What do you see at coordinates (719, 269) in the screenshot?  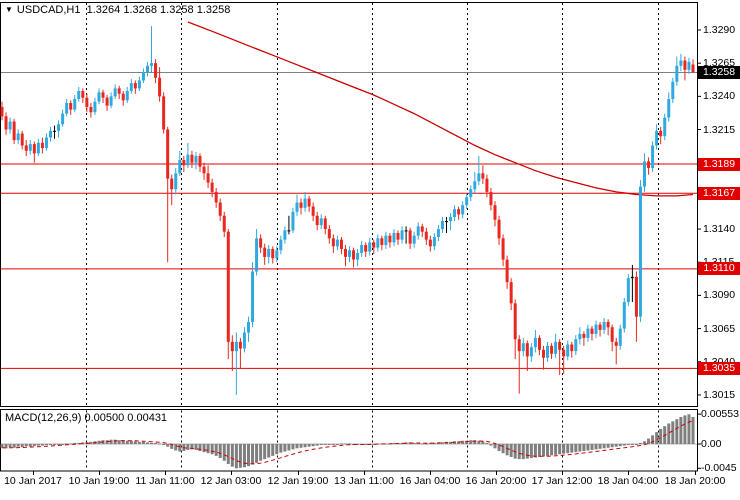 I see `sr-price-badge: 1.3110` at bounding box center [719, 269].